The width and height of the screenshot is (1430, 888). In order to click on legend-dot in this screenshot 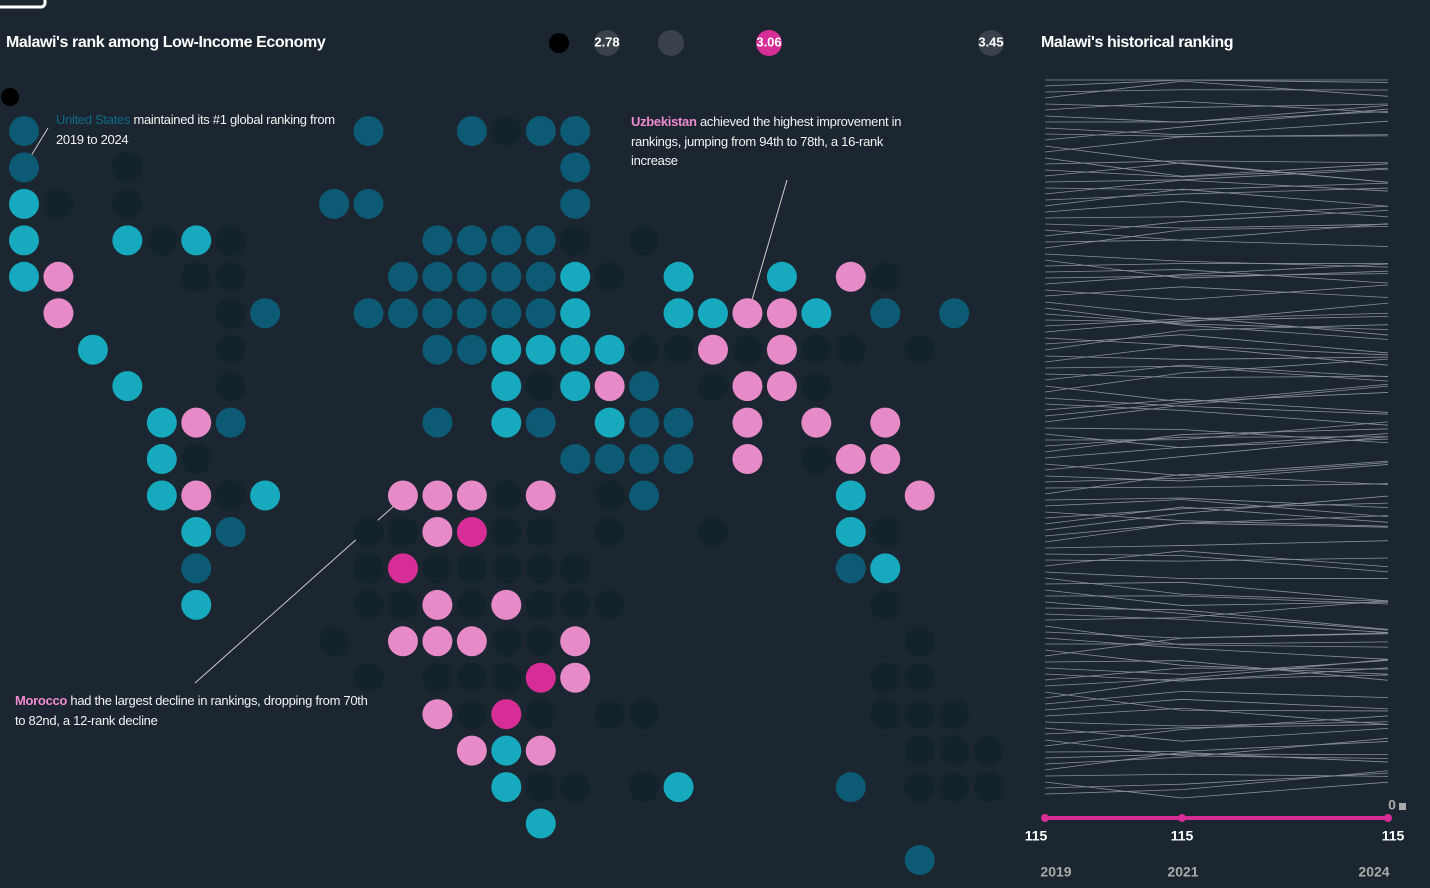, I will do `click(607, 43)`.